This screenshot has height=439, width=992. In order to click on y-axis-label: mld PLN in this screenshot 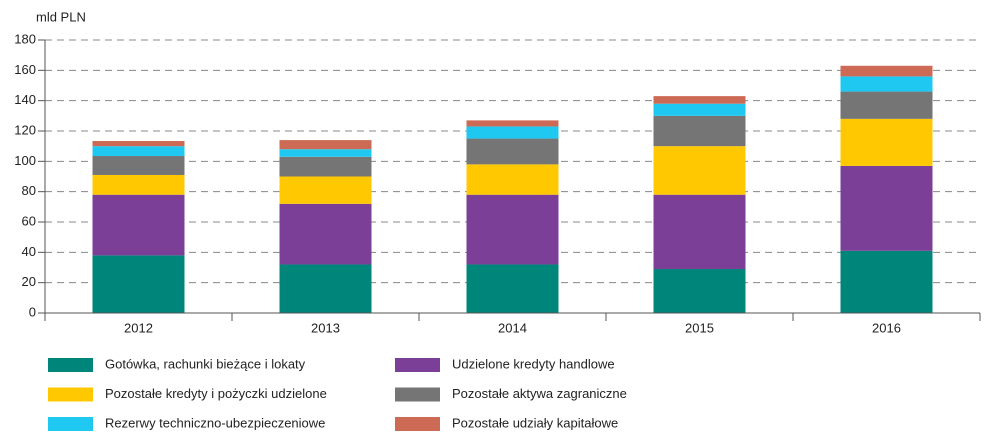, I will do `click(61, 16)`.